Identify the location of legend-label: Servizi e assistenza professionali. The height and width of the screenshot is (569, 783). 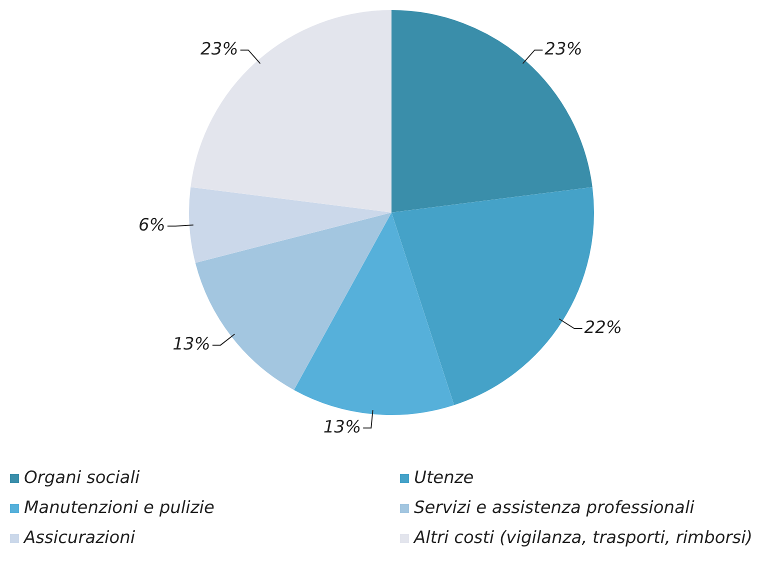
(554, 508).